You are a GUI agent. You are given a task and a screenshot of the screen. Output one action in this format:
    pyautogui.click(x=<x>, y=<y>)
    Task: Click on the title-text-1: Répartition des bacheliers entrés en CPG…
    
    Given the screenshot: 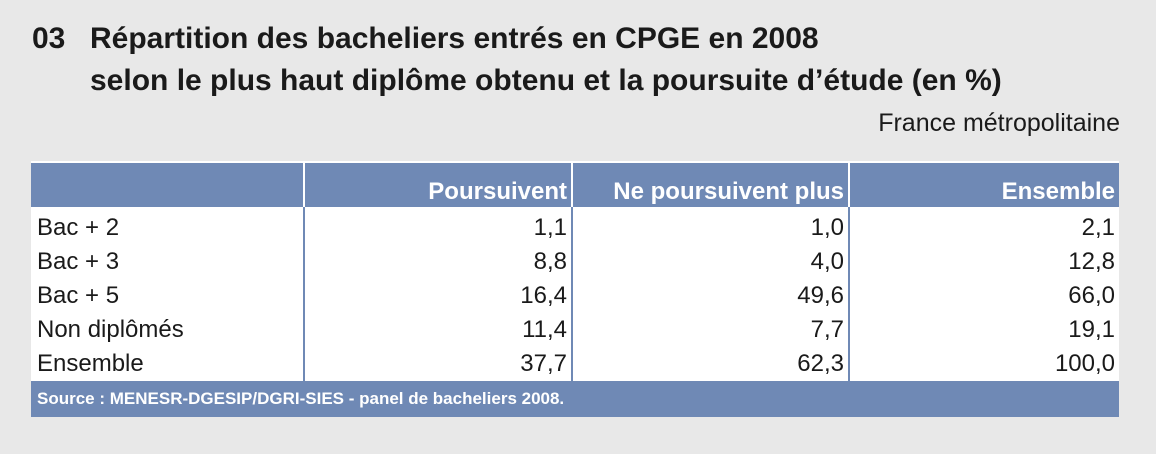 What is the action you would take?
    pyautogui.click(x=454, y=38)
    